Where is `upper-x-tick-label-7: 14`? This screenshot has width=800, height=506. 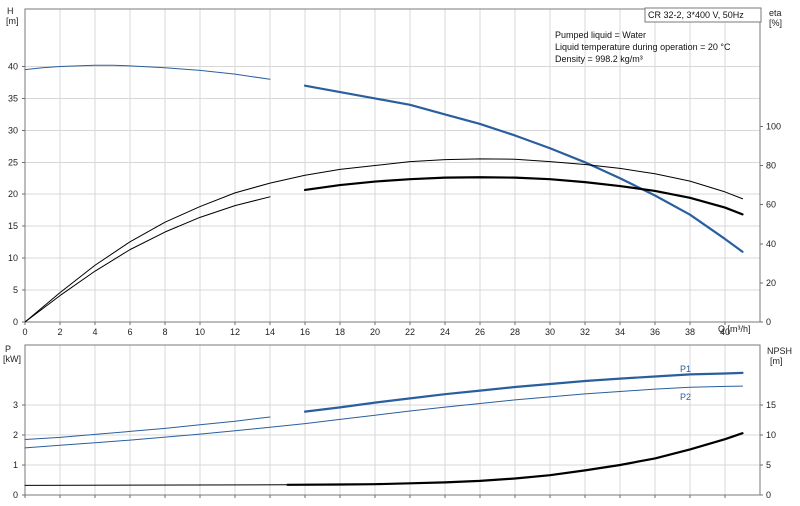 upper-x-tick-label-7: 14 is located at coordinates (270, 332).